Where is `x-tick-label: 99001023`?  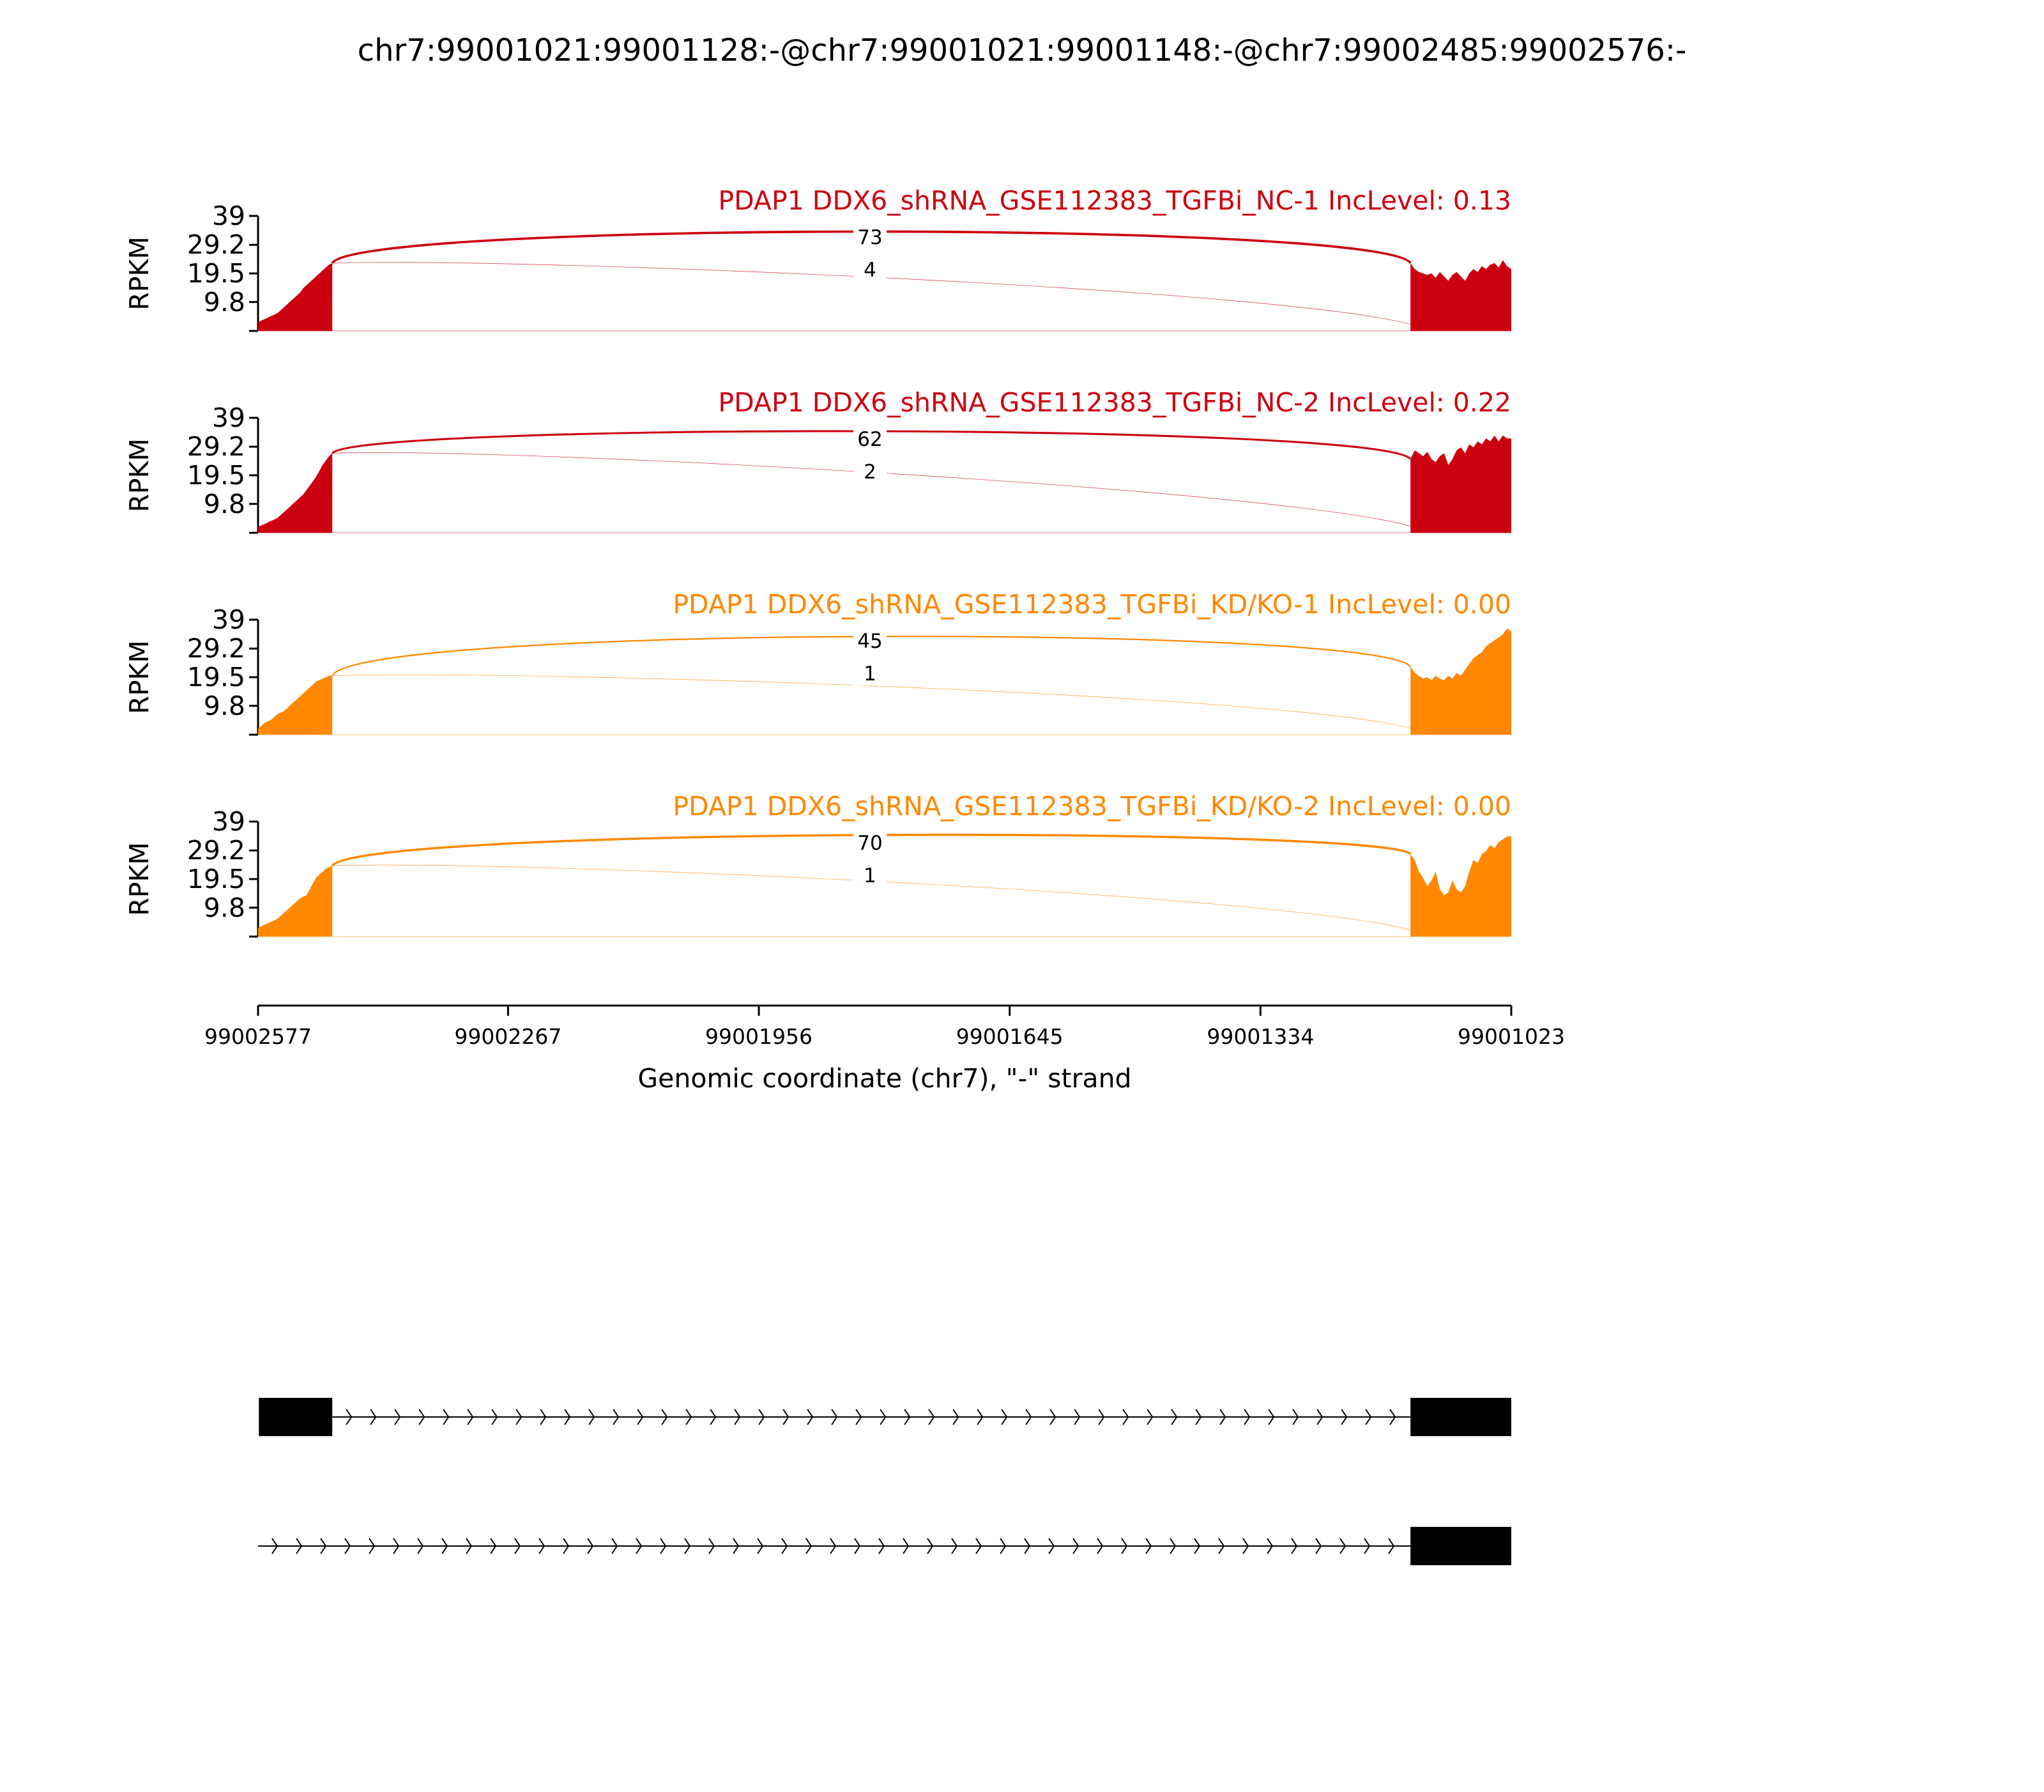
x-tick-label: 99001023 is located at coordinates (1512, 1037).